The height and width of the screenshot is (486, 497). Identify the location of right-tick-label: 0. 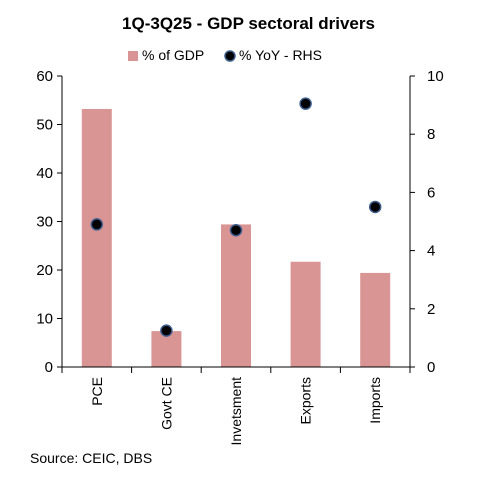
(431, 367).